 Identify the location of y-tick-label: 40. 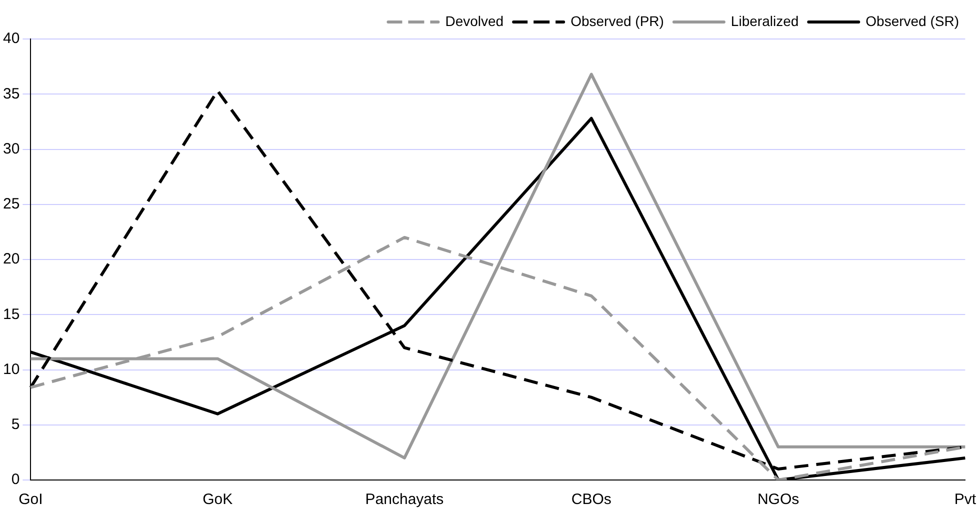
(11, 39).